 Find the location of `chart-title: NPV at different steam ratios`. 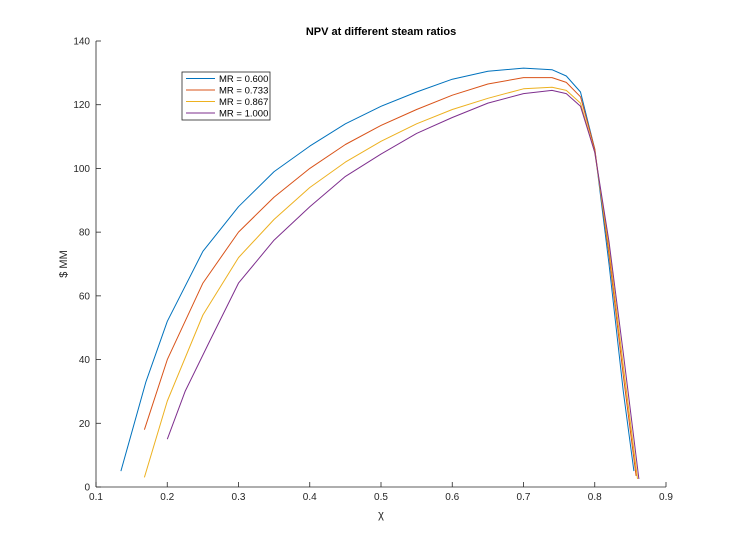

chart-title: NPV at different steam ratios is located at coordinates (381, 32).